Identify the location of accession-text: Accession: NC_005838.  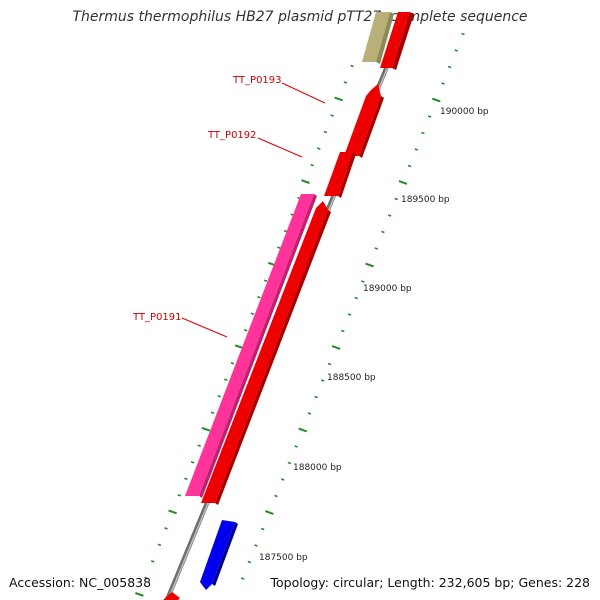
(80, 582).